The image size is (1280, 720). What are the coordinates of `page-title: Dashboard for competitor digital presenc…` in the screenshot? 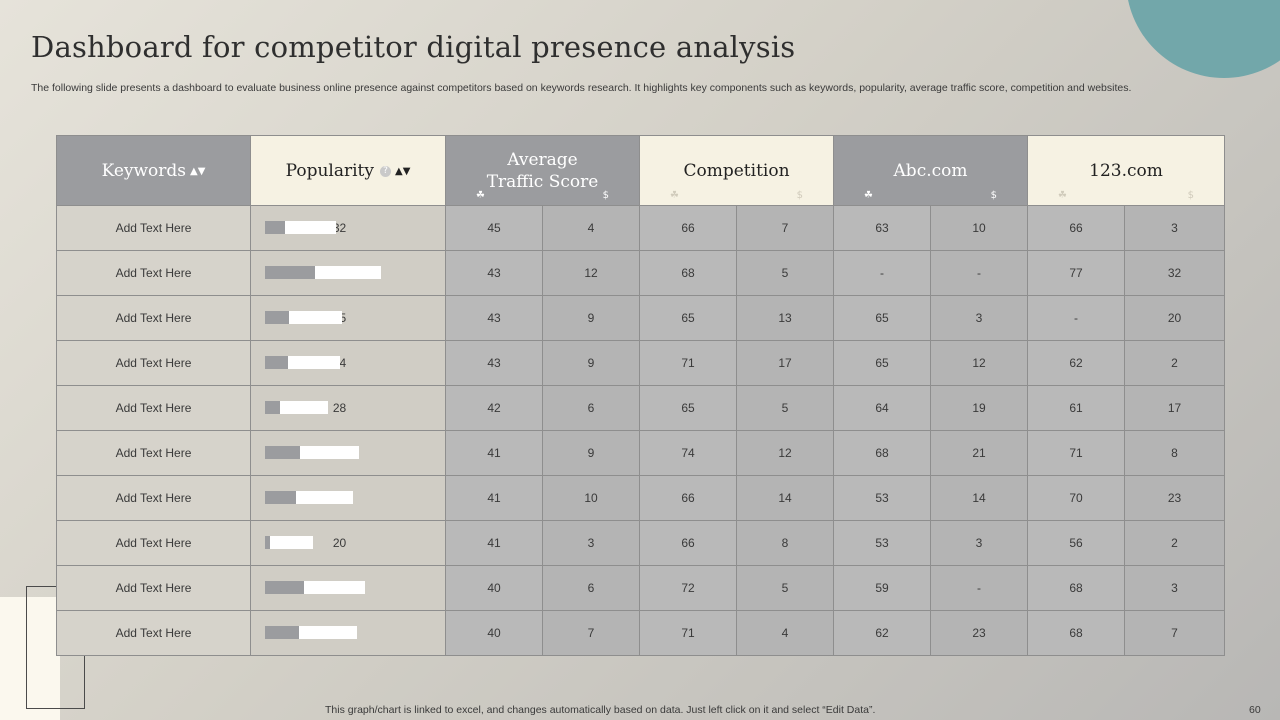 It's located at (413, 47).